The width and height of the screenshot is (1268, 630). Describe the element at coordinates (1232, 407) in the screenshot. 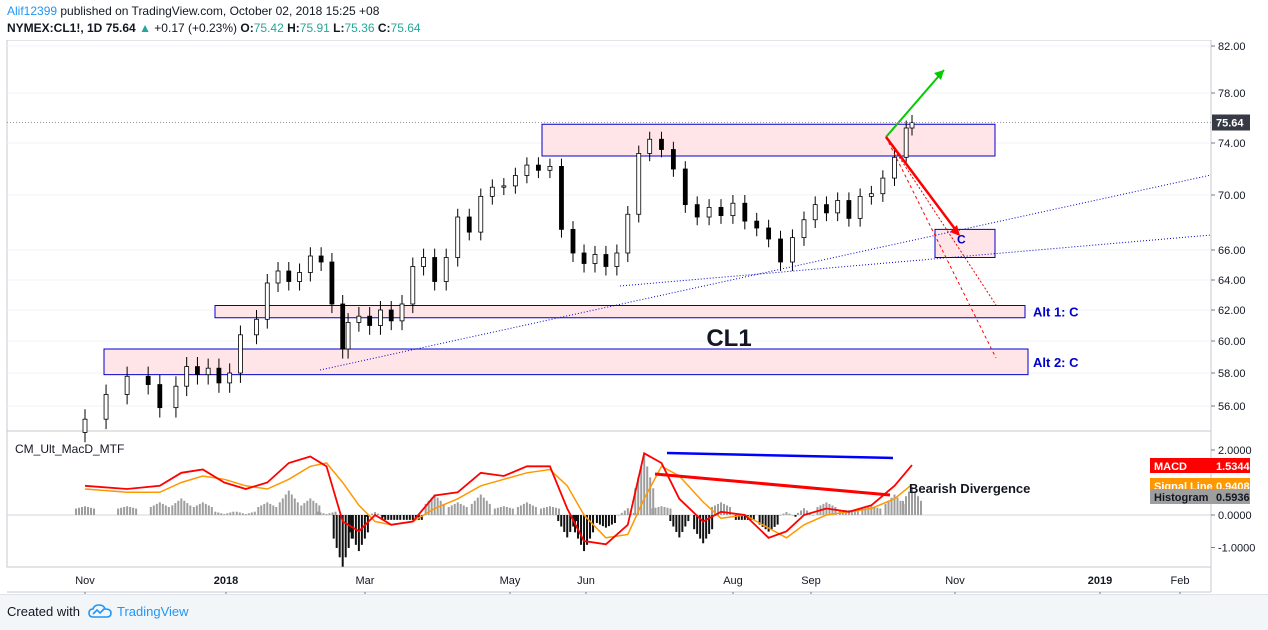

I see `price-tick-label: 56.00` at that location.